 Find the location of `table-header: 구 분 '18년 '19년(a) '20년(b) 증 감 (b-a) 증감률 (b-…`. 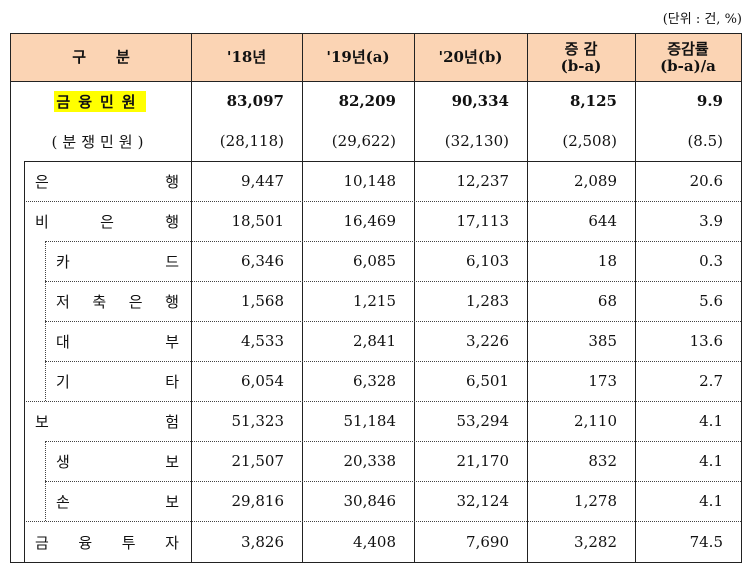

table-header: 구 분 '18년 '19년(a) '20년(b) 증 감 (b-a) 증감률 (b-… is located at coordinates (376, 58).